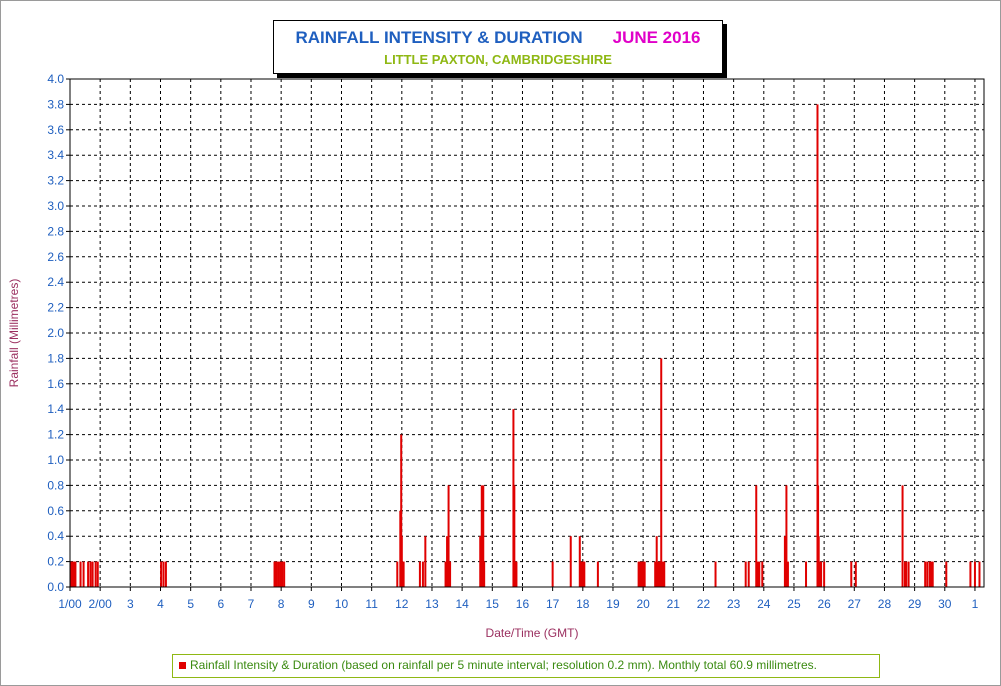 This screenshot has width=1001, height=686. Describe the element at coordinates (130, 604) in the screenshot. I see `x-tick-label: 3` at that location.